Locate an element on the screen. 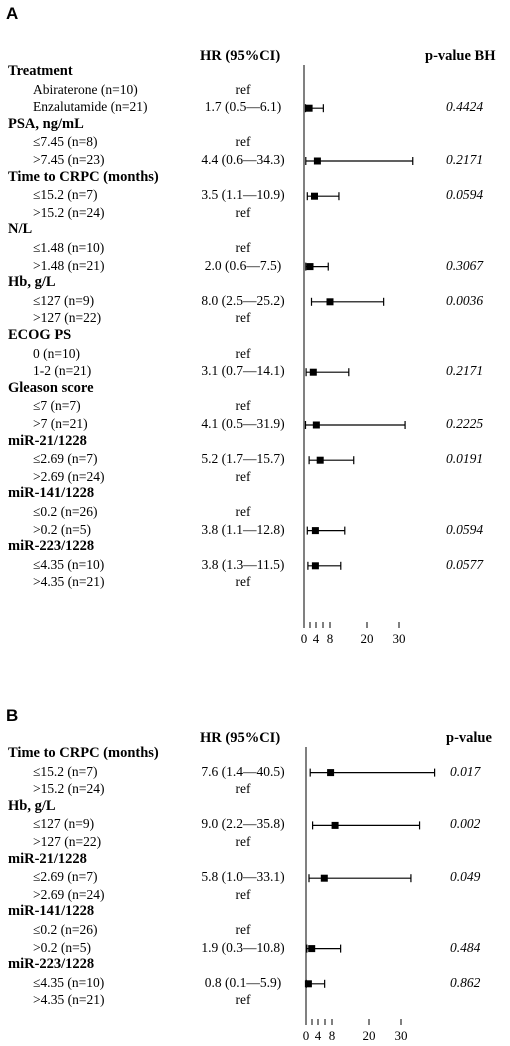 Image resolution: width=510 pixels, height=1046 pixels. row-label: >7 (n=21) is located at coordinates (60, 423).